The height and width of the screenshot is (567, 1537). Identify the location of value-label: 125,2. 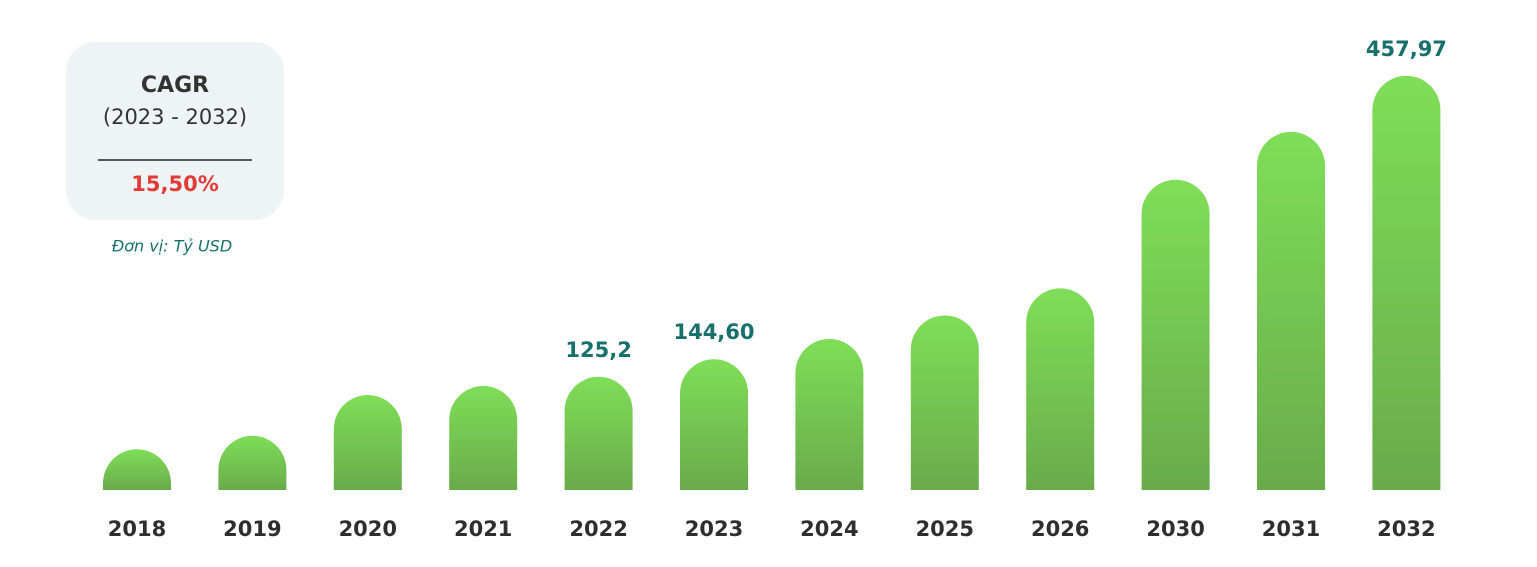
(598, 350).